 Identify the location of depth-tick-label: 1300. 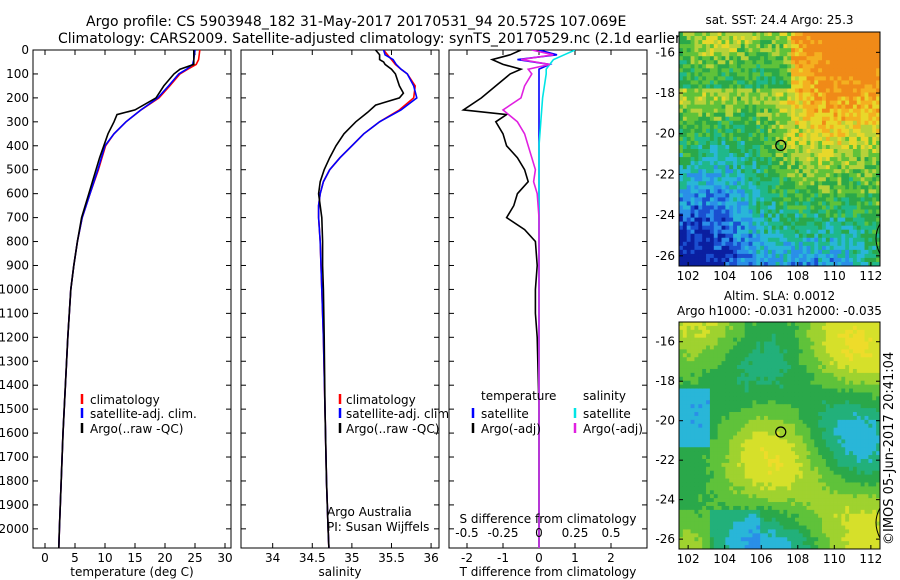
(14, 361).